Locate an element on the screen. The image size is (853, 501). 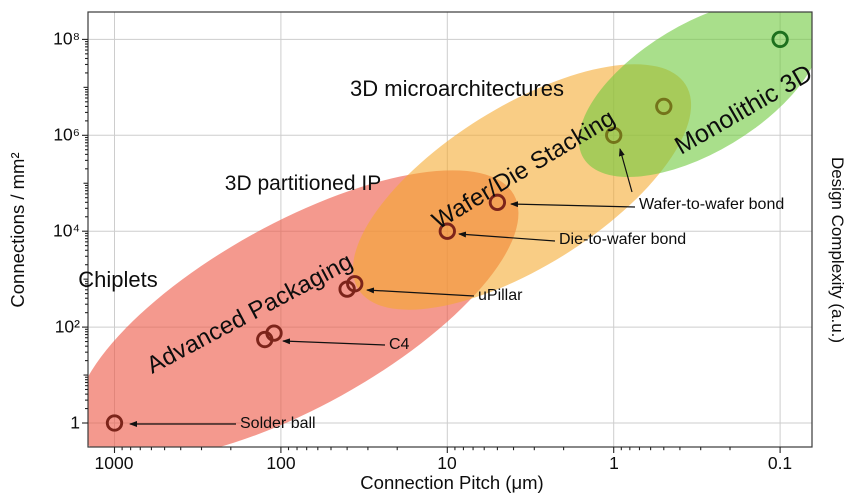
x-tick-0p1: 0.1 is located at coordinates (780, 463).